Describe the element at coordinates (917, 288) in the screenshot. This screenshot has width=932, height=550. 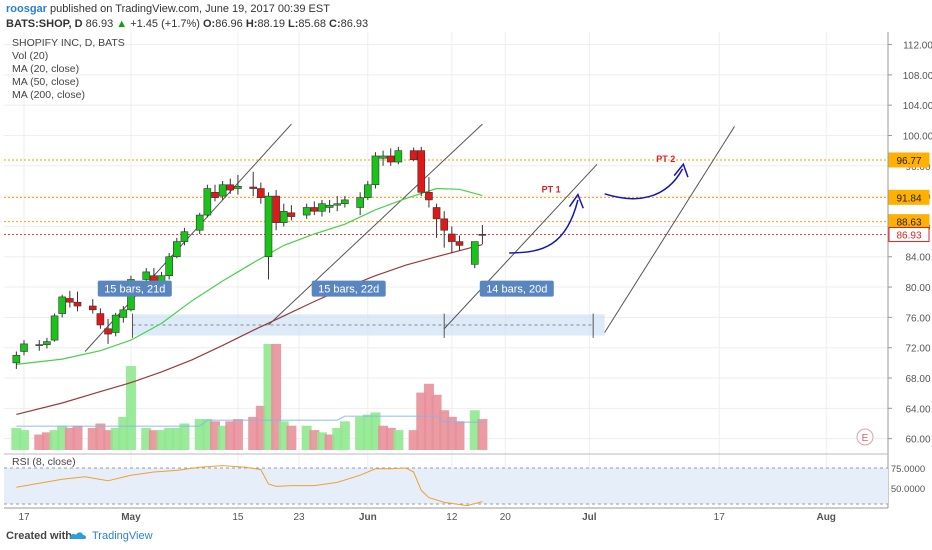
I see `price-axis-label: 80.00` at that location.